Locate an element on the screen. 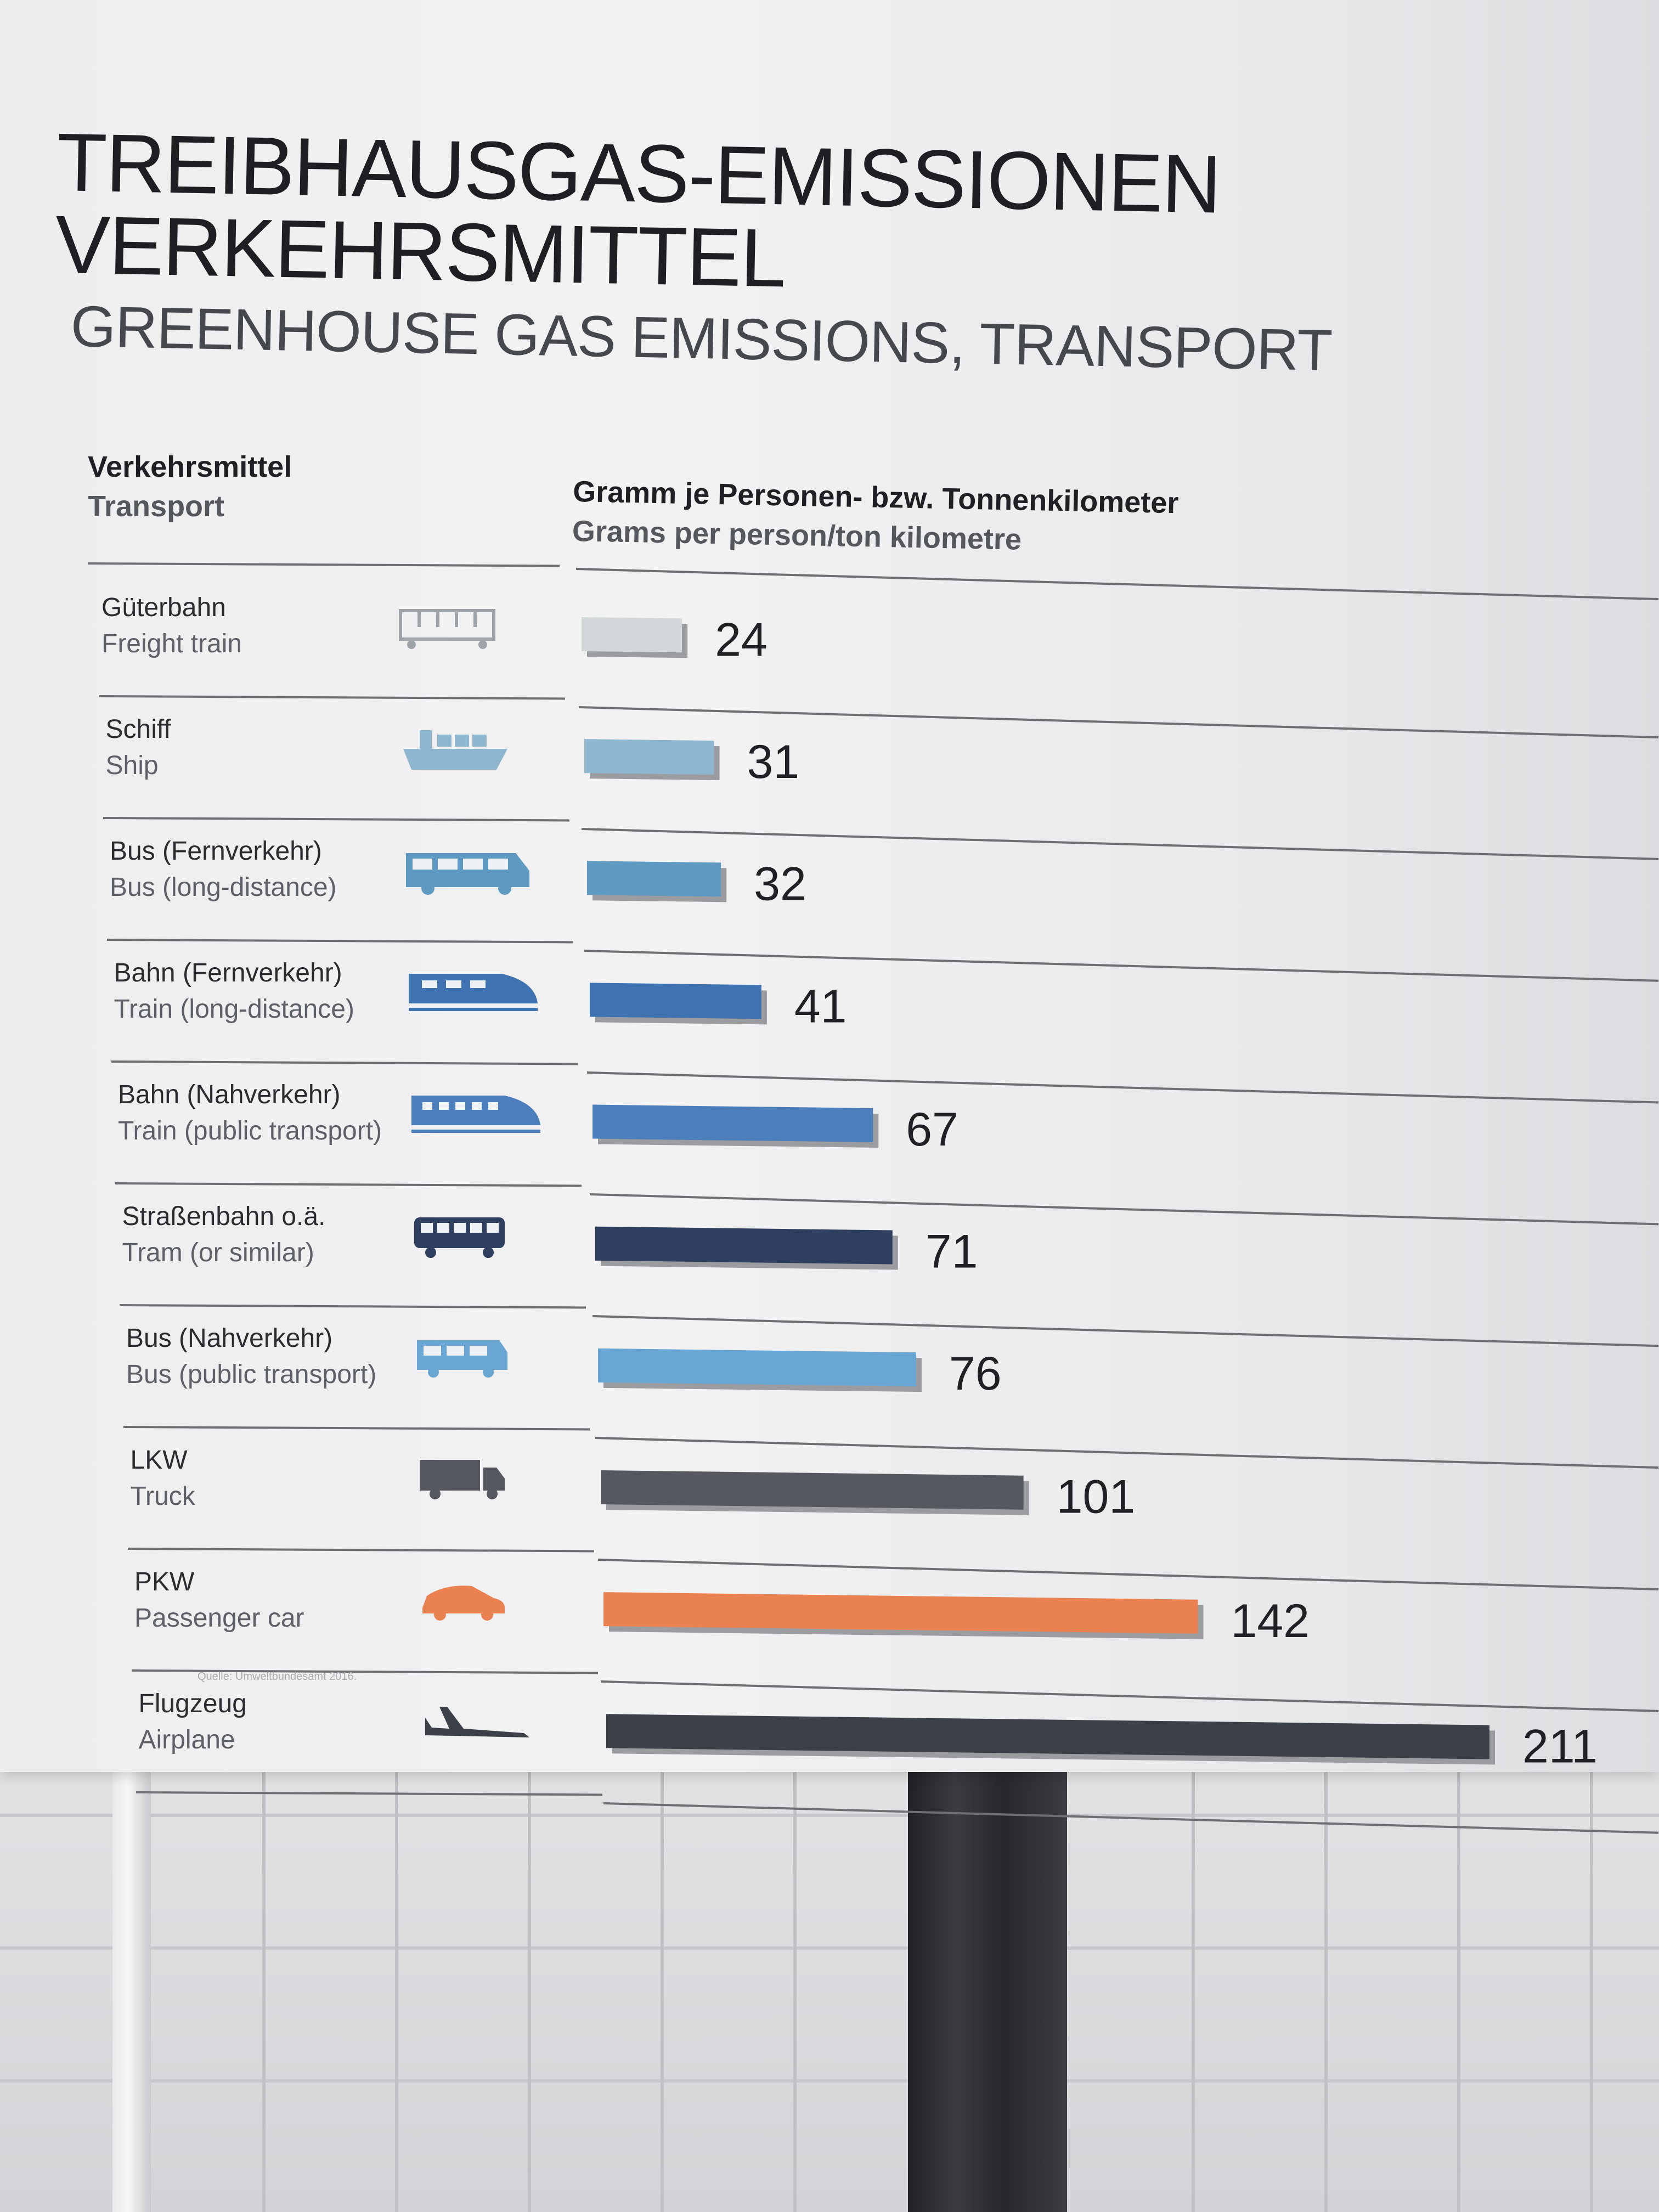  column-header-transport-de: Verkehrsmittel is located at coordinates (190, 466).